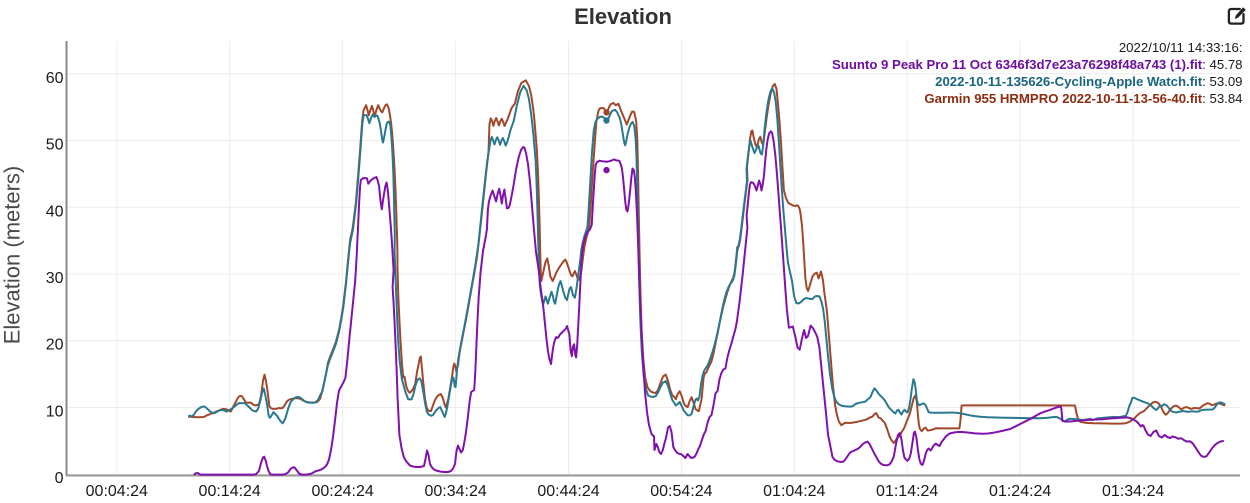  I want to click on svg-text: 00:44:24, so click(568, 491).